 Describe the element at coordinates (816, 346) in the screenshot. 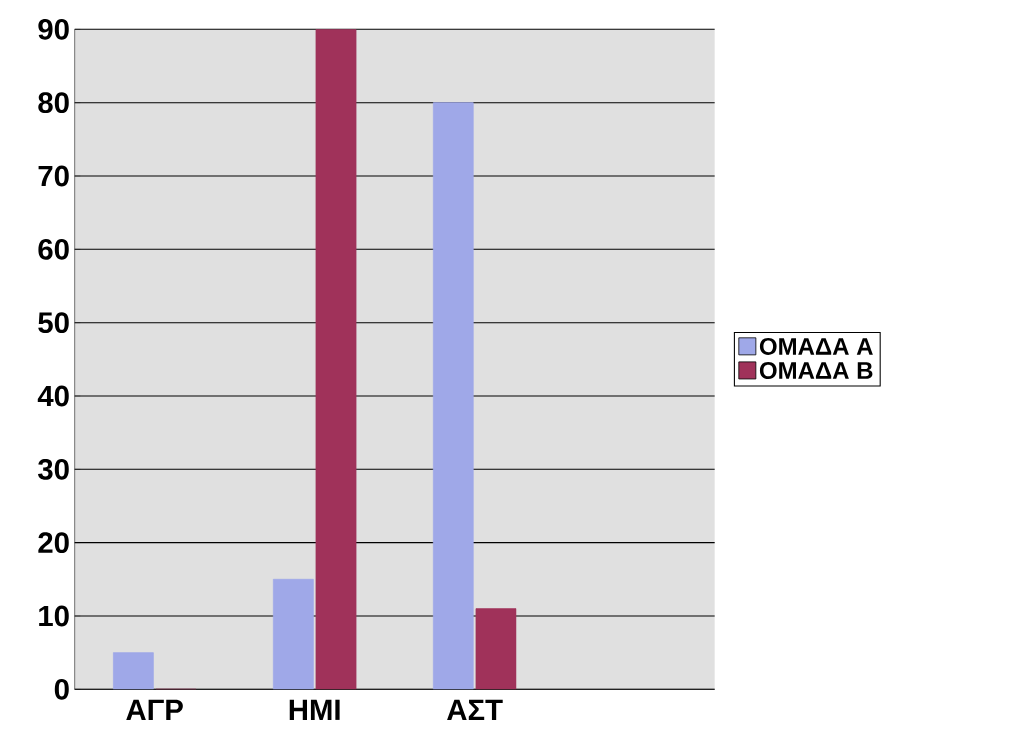

I see `legend-label: ΟΜΑΔΑ Α` at that location.